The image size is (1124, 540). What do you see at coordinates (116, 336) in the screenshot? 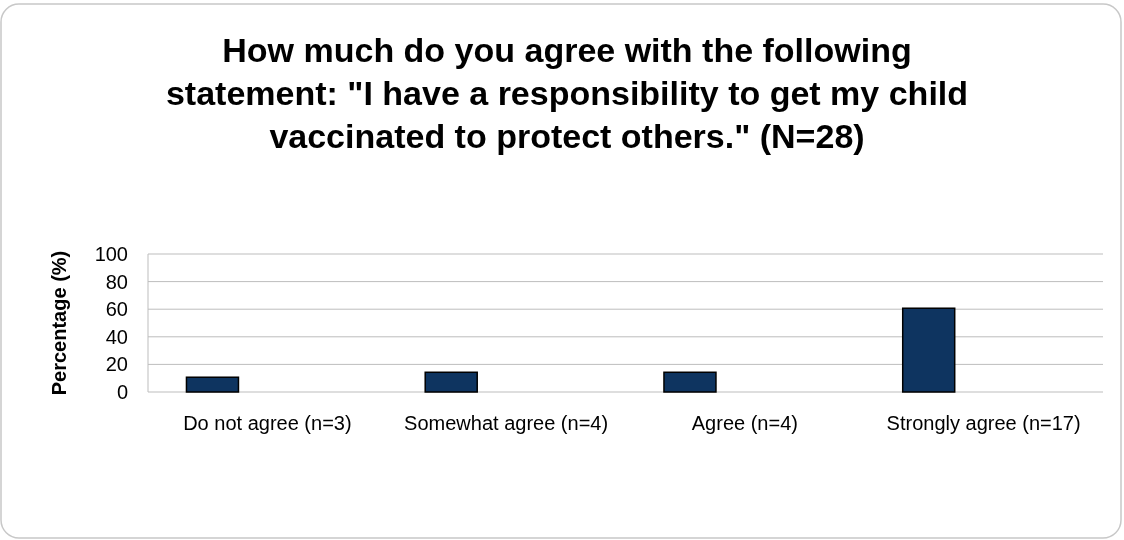
I see `y-tick-label: 40` at bounding box center [116, 336].